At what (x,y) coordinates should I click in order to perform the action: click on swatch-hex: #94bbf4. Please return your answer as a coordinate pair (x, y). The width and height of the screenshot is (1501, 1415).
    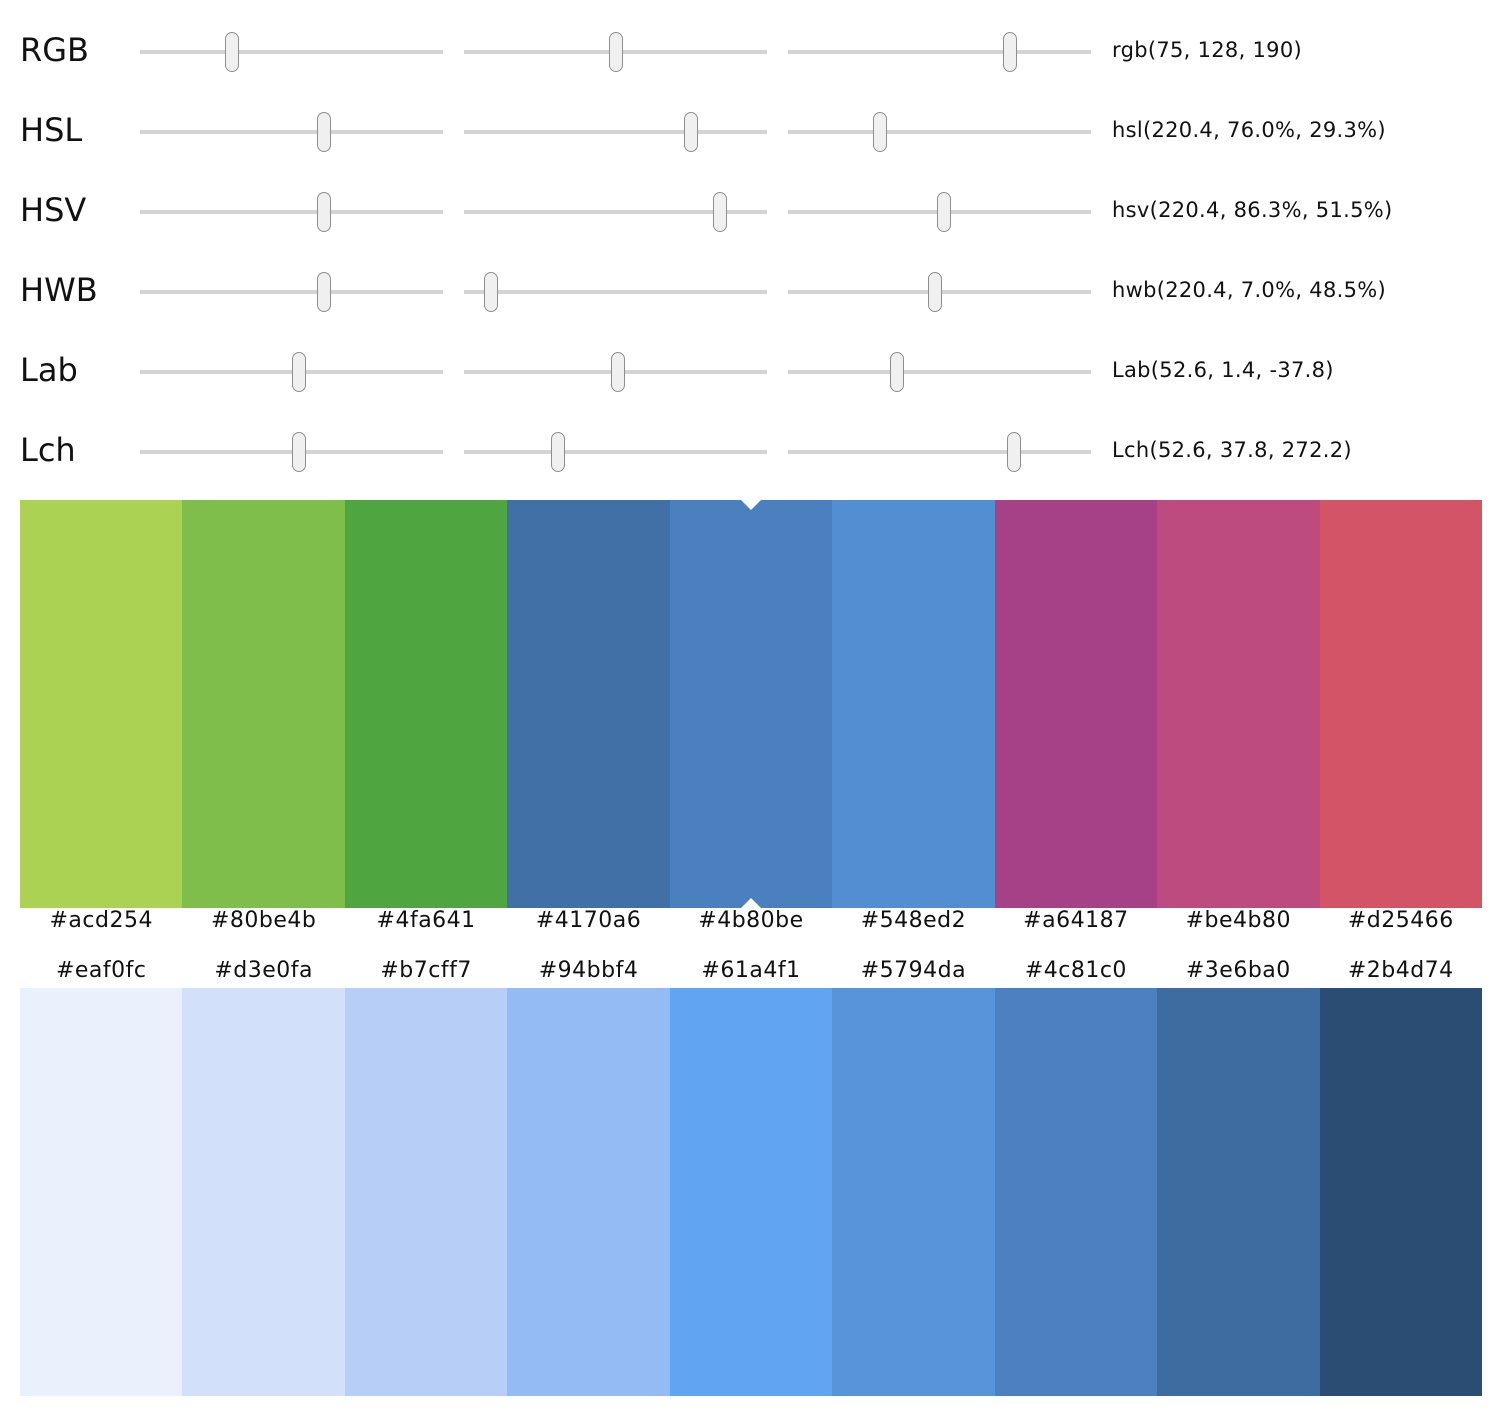
    Looking at the image, I should click on (588, 970).